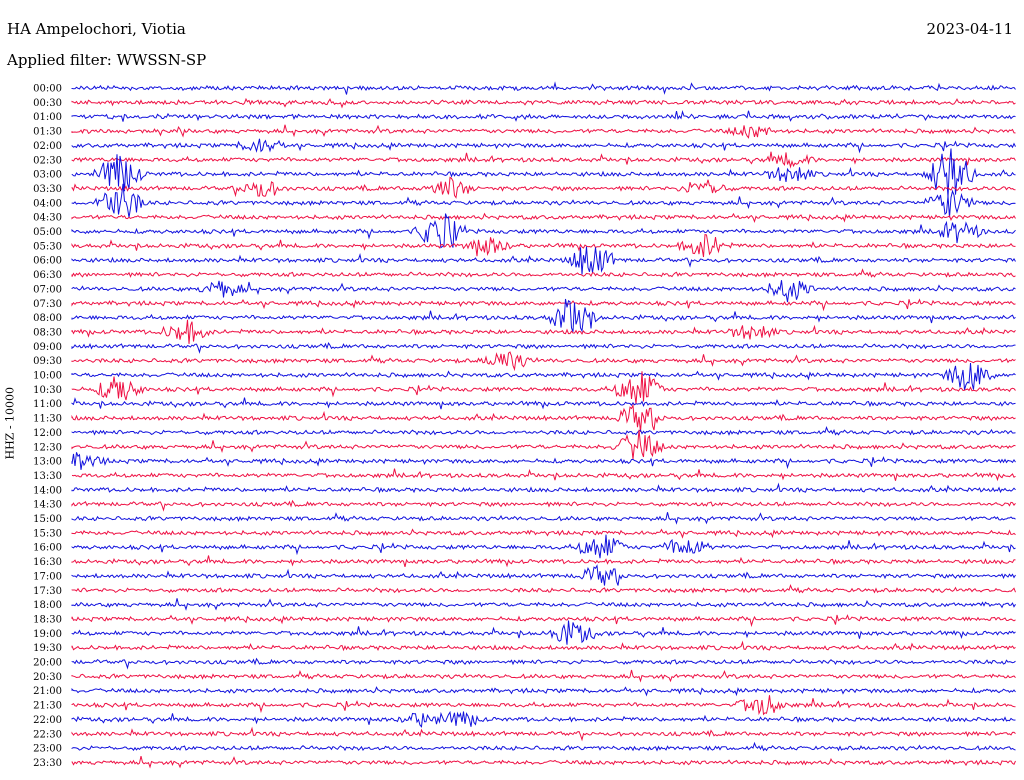 The width and height of the screenshot is (1024, 780). Describe the element at coordinates (47, 261) in the screenshot. I see `row-label: 06:00` at that location.